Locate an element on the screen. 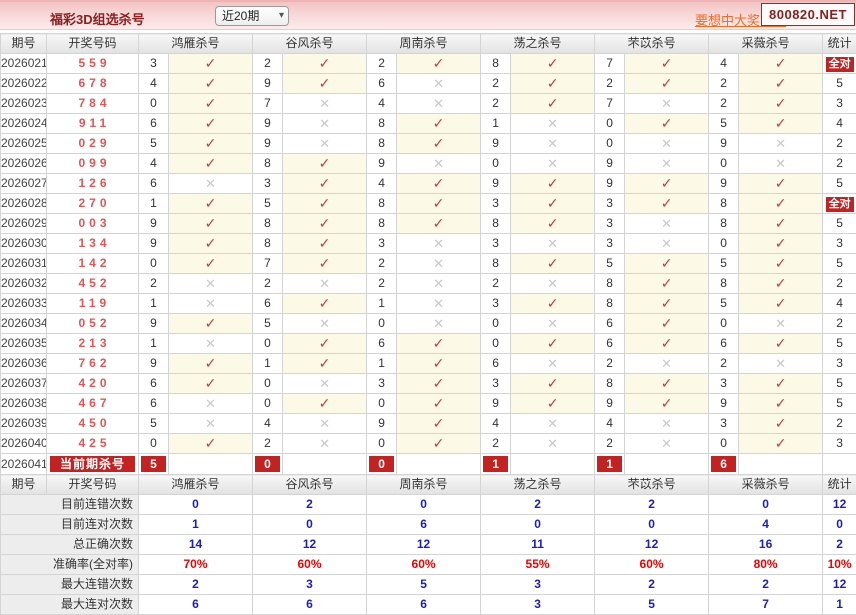 Image resolution: width=856 pixels, height=615 pixels. site-address-box: 800820.NET is located at coordinates (808, 14).